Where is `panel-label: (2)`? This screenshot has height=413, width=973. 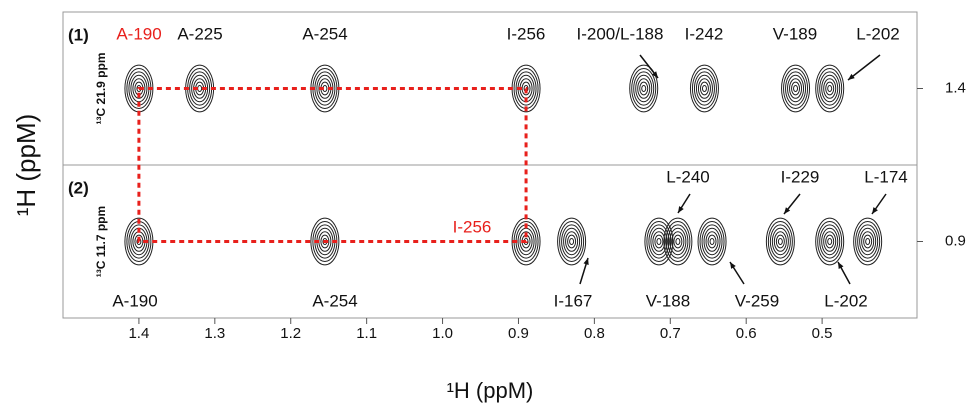
panel-label: (2) is located at coordinates (78, 187).